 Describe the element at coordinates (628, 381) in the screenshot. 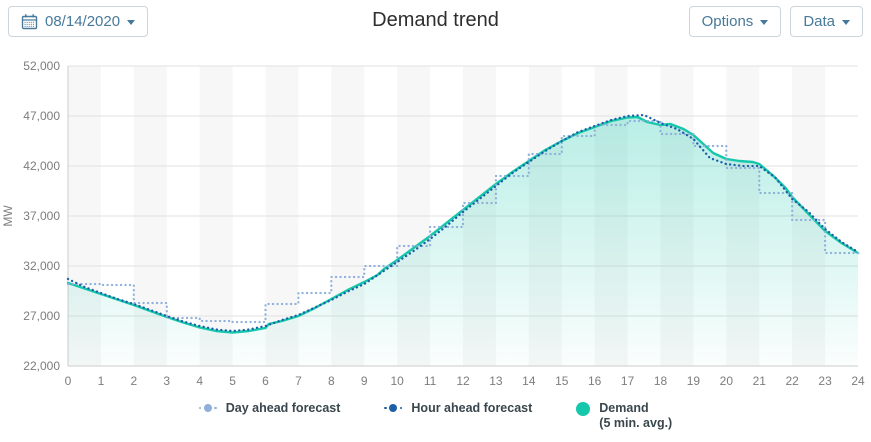

I see `svg-text: 17` at that location.